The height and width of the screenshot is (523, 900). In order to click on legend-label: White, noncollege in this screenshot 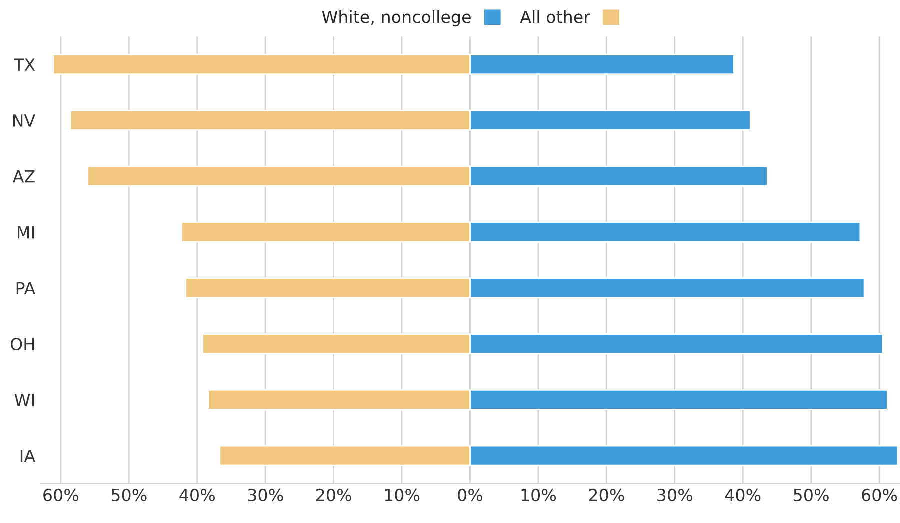, I will do `click(396, 18)`.